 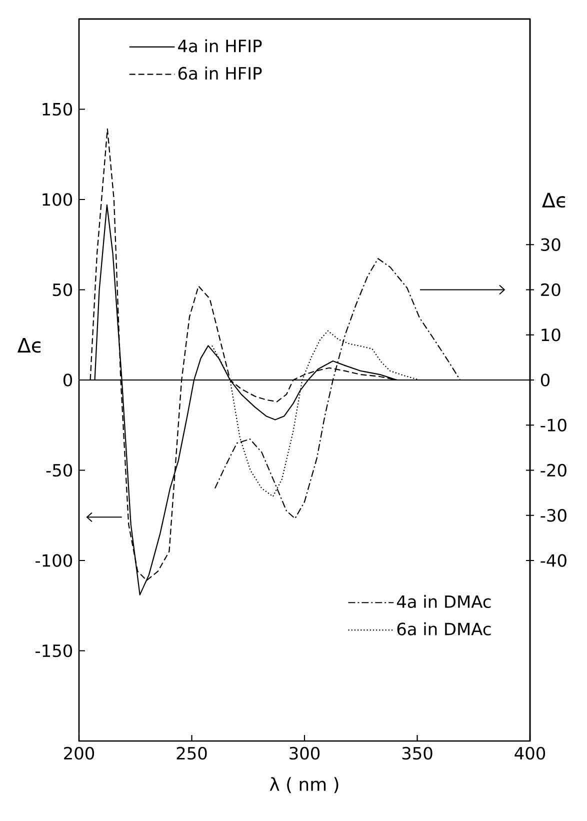 What do you see at coordinates (553, 425) in the screenshot?
I see `y2-tick-label: -10` at bounding box center [553, 425].